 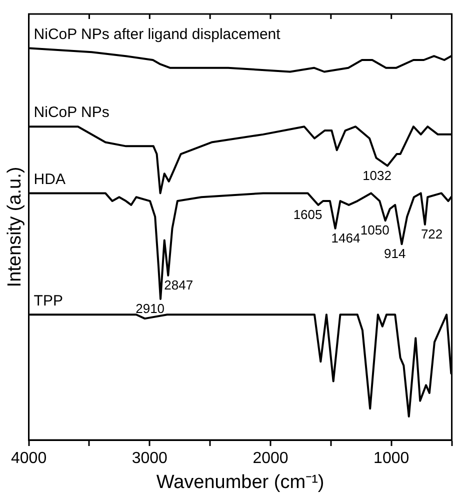 I want to click on series-label: NiCoP NPs, so click(x=72, y=113).